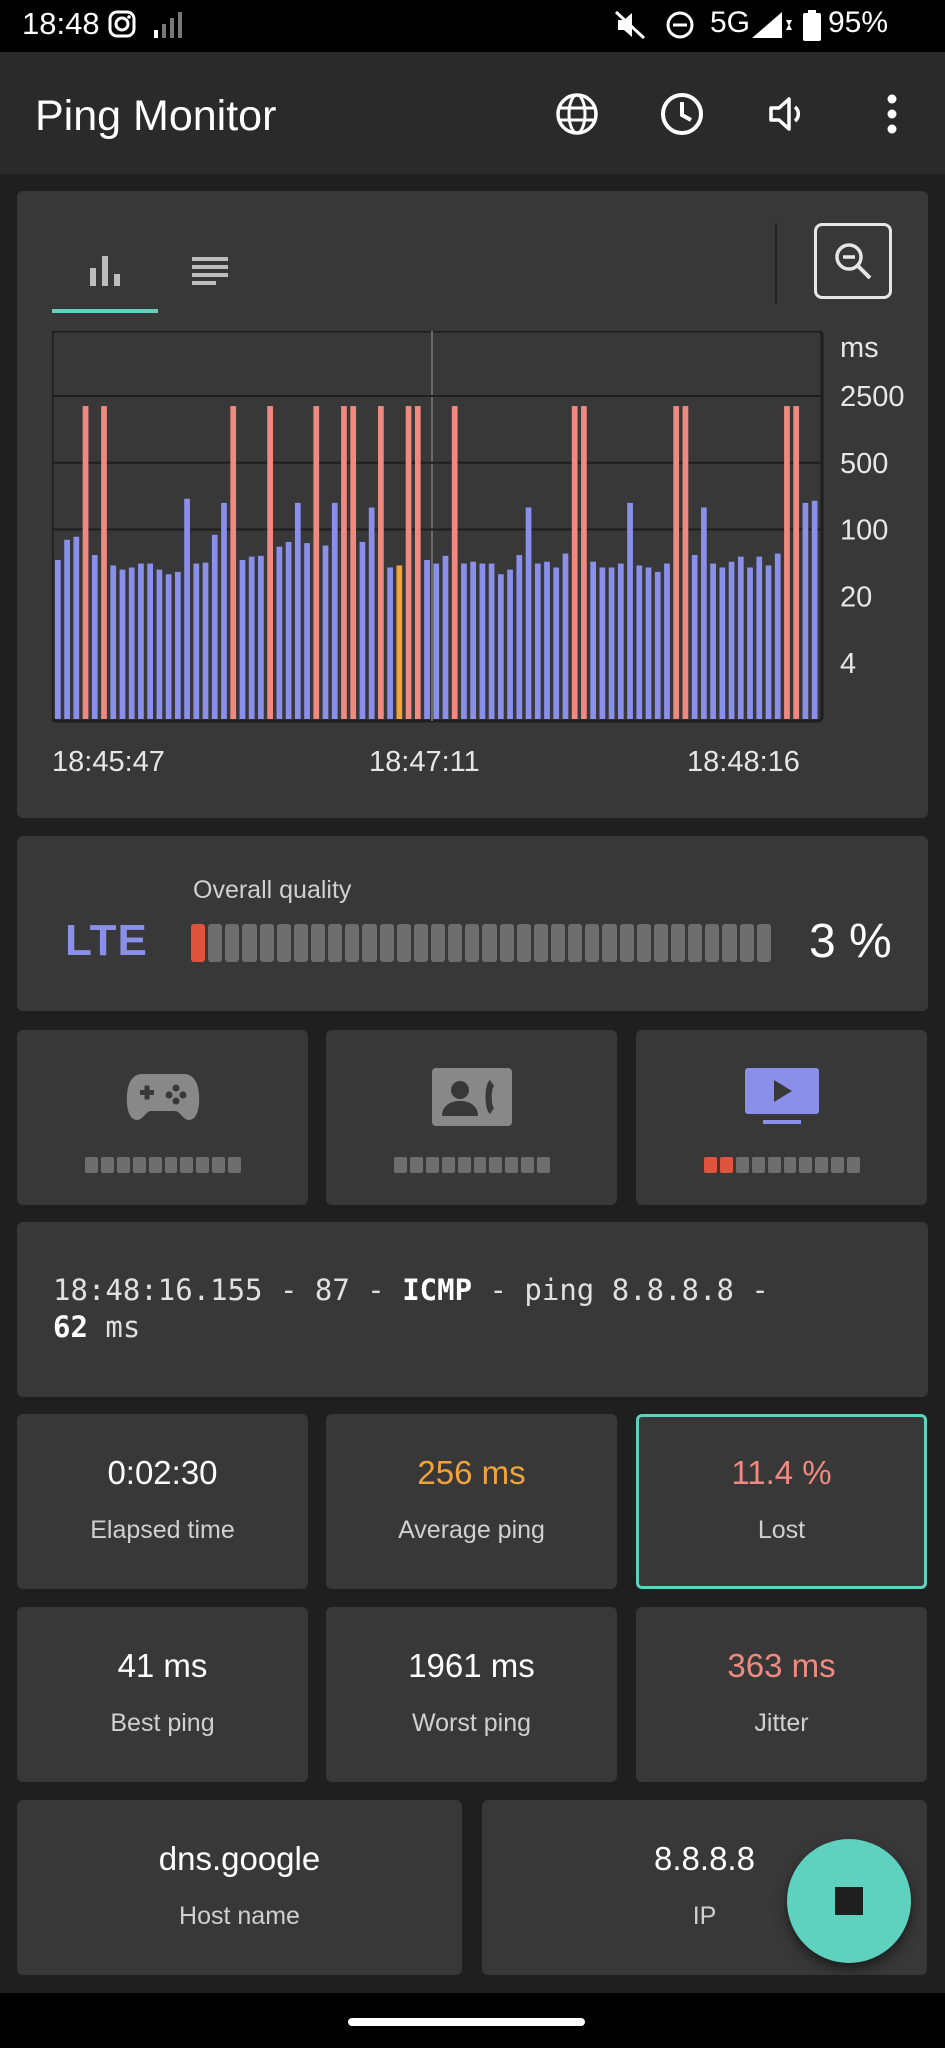 This screenshot has width=945, height=2048. Describe the element at coordinates (472, 113) in the screenshot. I see `app-bar: Ping Monitor` at that location.